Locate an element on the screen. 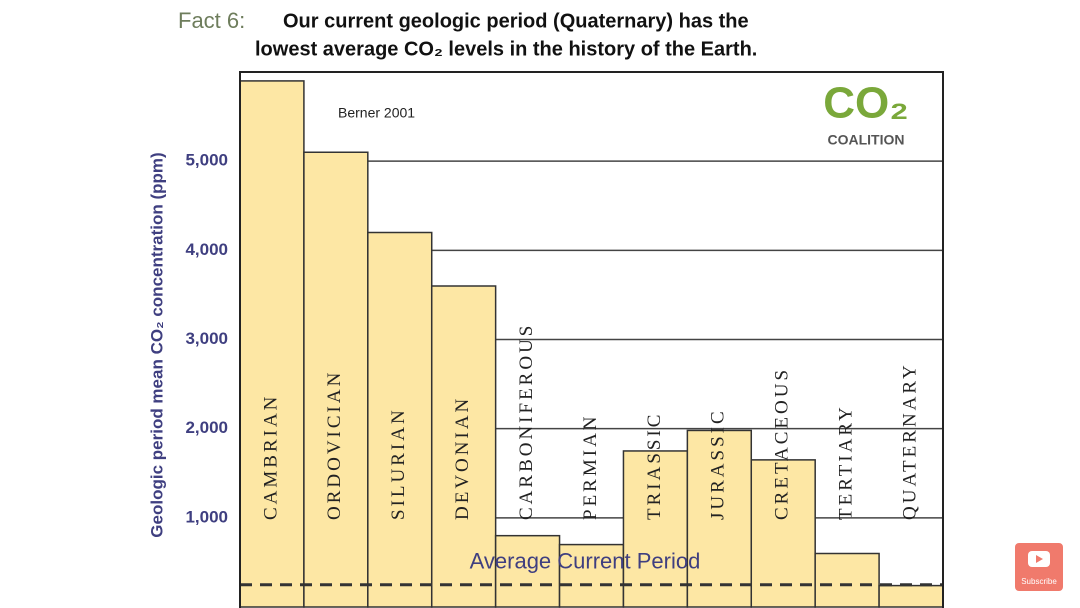  subscribe-label: Subscribe is located at coordinates (1039, 581).